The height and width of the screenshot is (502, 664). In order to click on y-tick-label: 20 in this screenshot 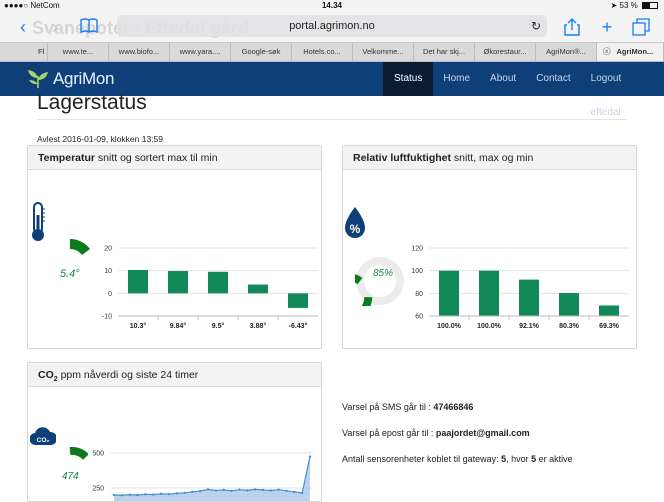, I will do `click(108, 249)`.